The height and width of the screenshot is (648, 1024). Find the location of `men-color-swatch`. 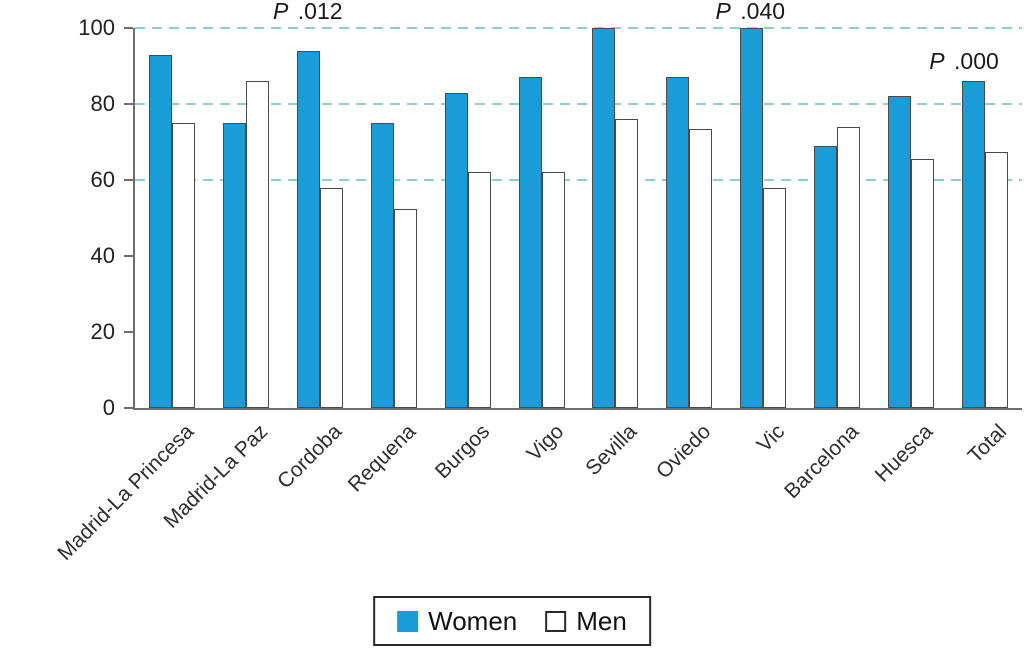

men-color-swatch is located at coordinates (556, 621).